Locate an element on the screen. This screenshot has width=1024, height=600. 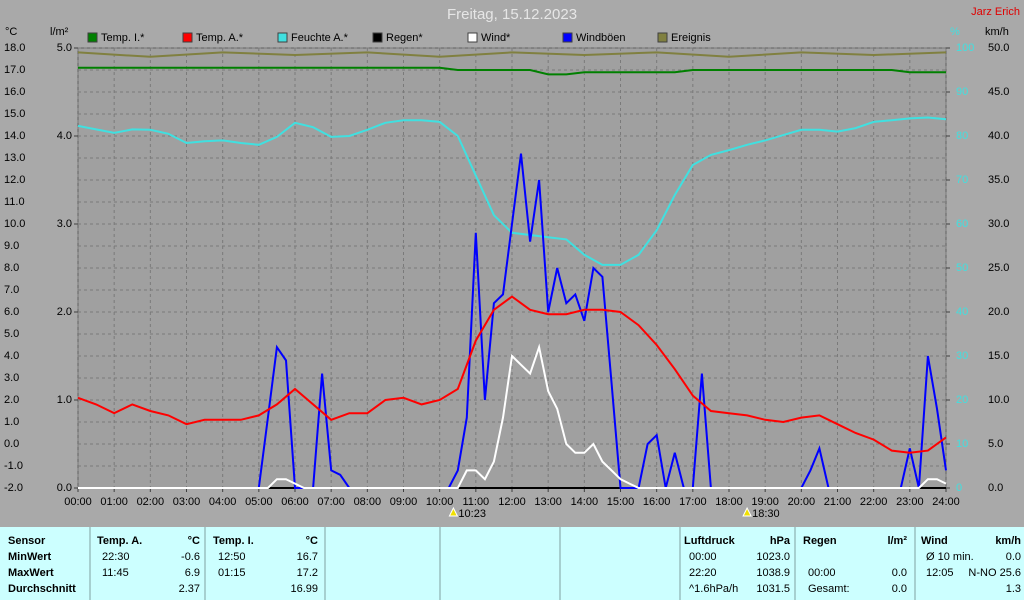
y-tick-label: 4.0 is located at coordinates (64, 136).